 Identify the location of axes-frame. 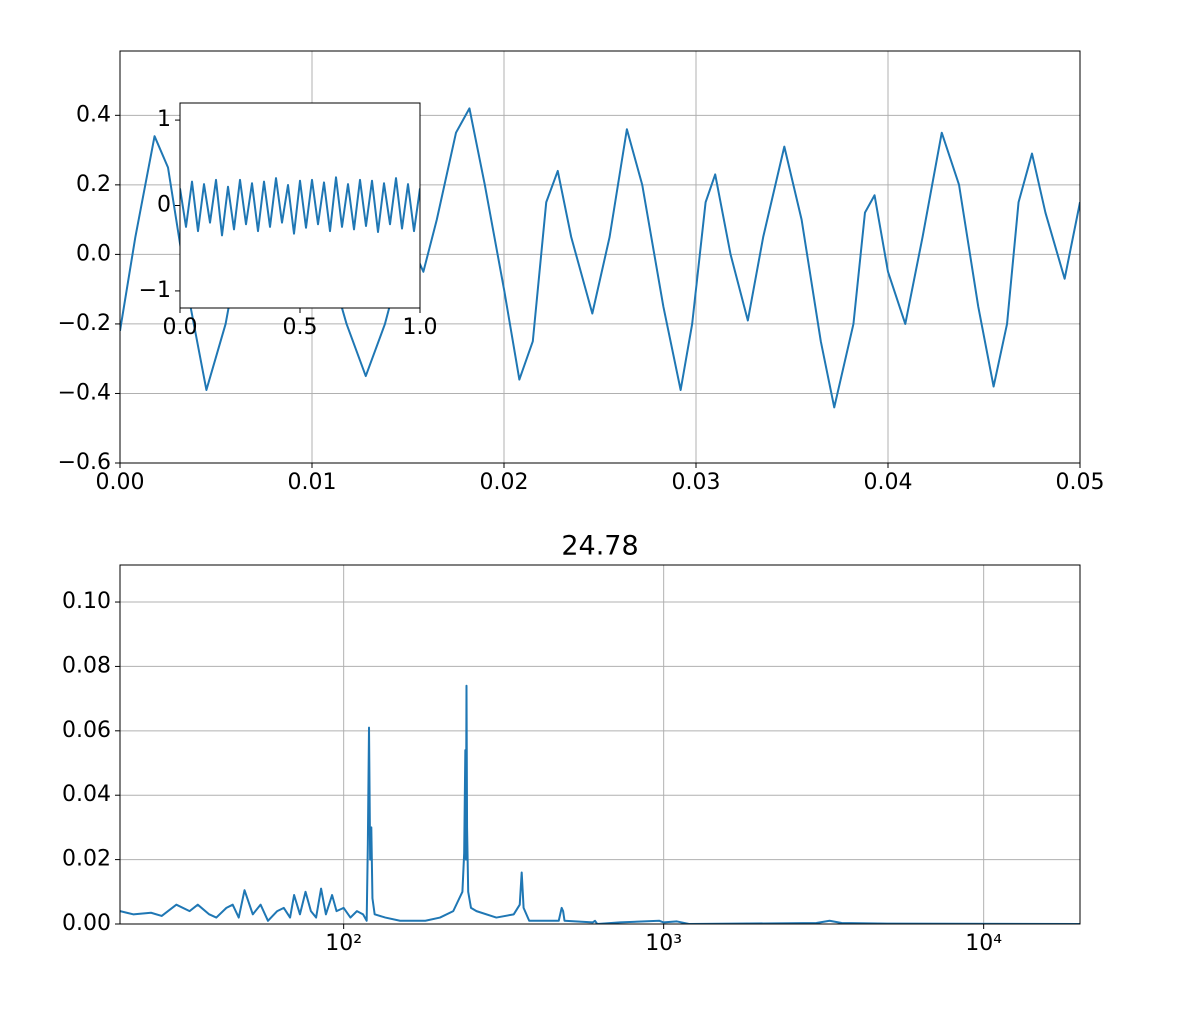
(300, 205).